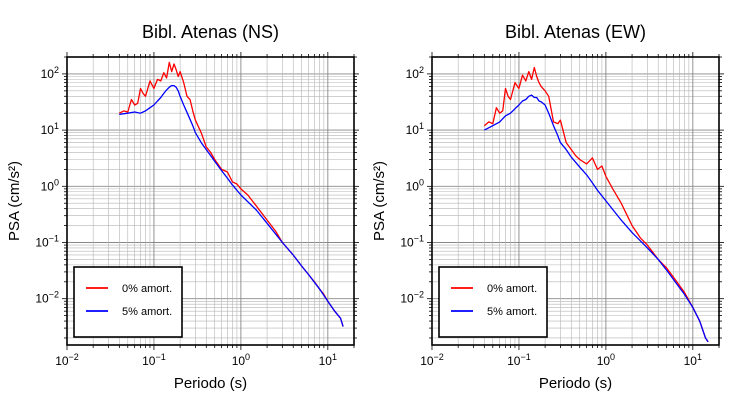  I want to click on chart-title: Bibl. Atenas (EW), so click(575, 32).